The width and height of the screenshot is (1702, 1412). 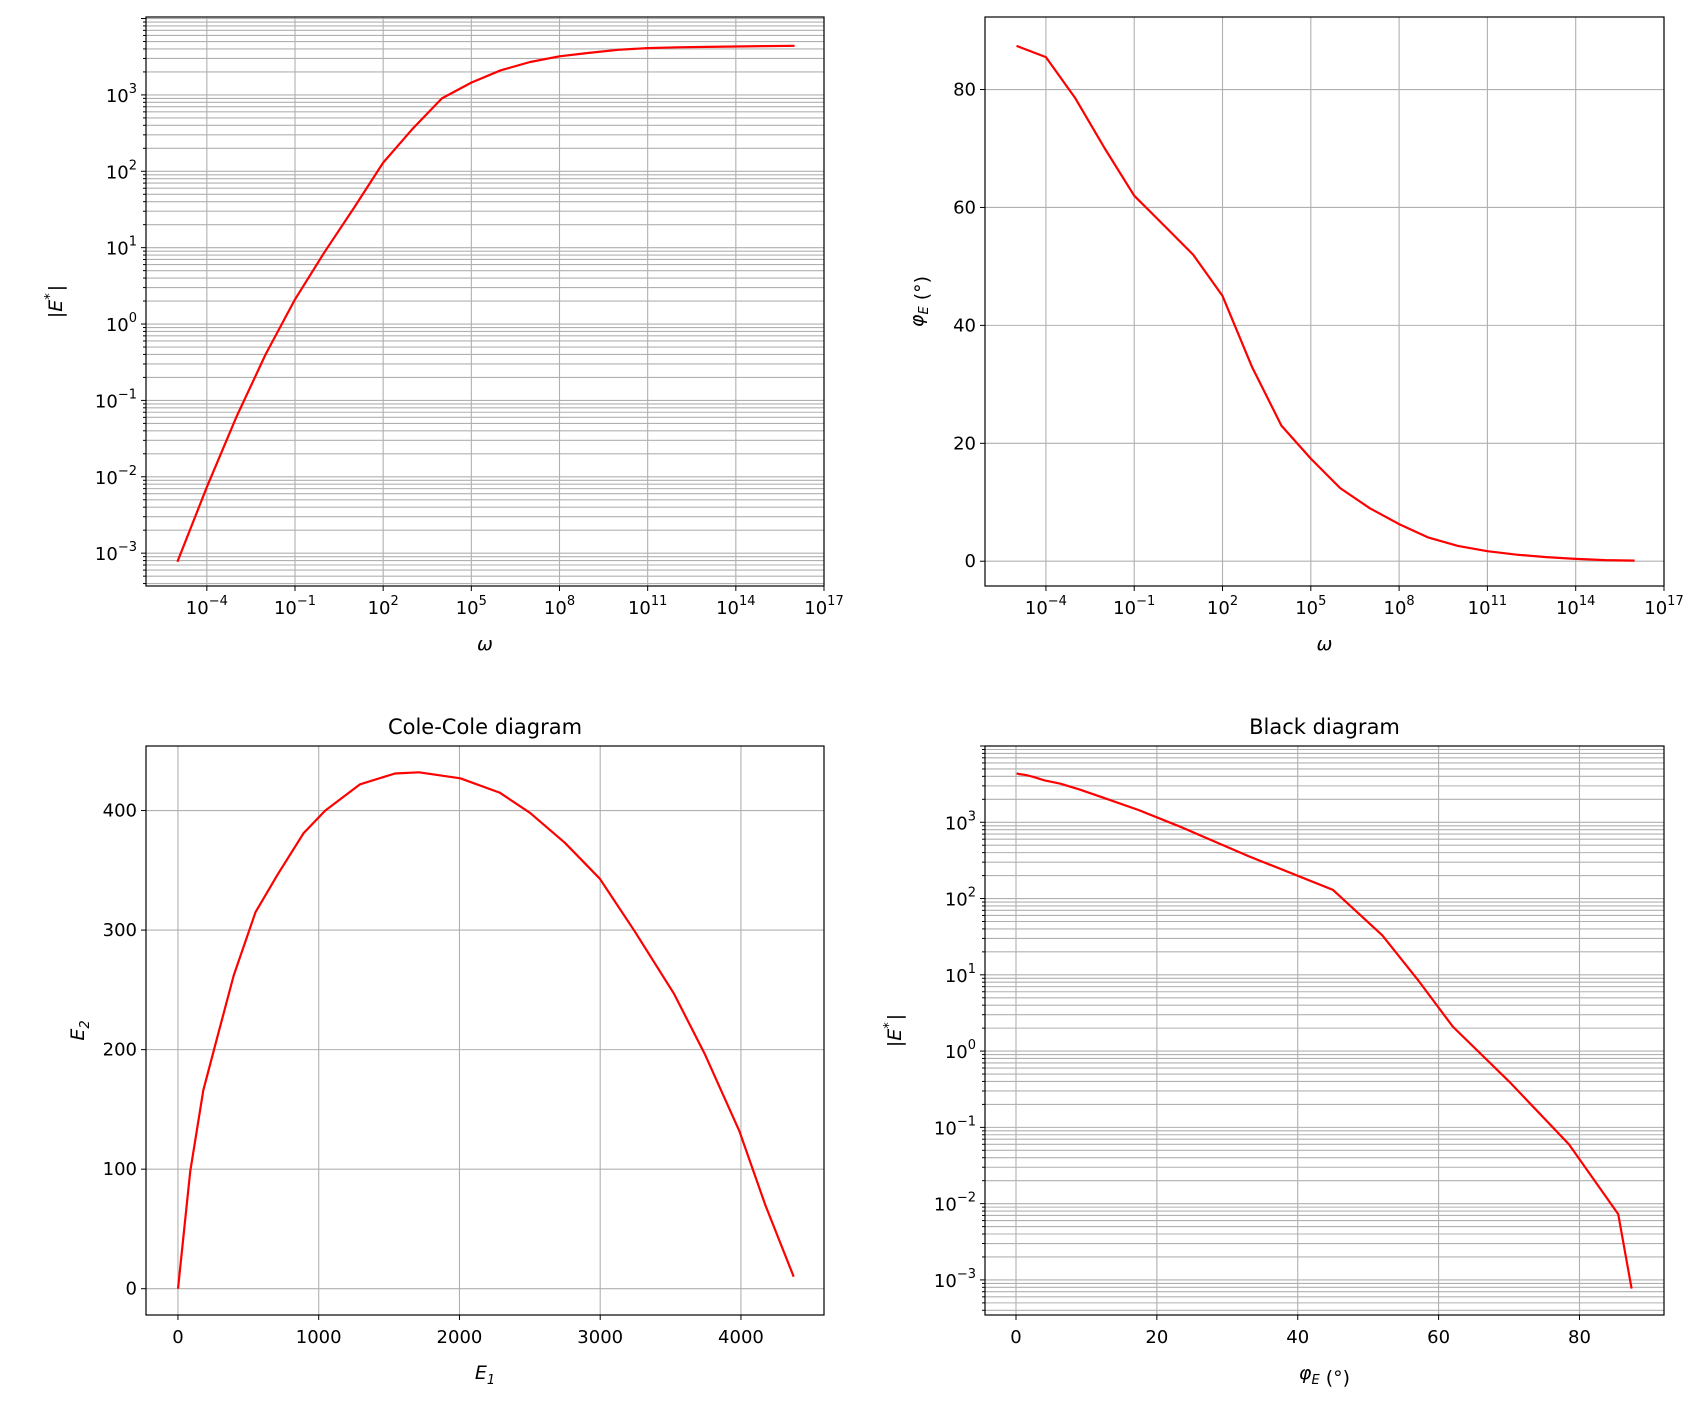 What do you see at coordinates (972, 816) in the screenshot?
I see `text-part: 3` at bounding box center [972, 816].